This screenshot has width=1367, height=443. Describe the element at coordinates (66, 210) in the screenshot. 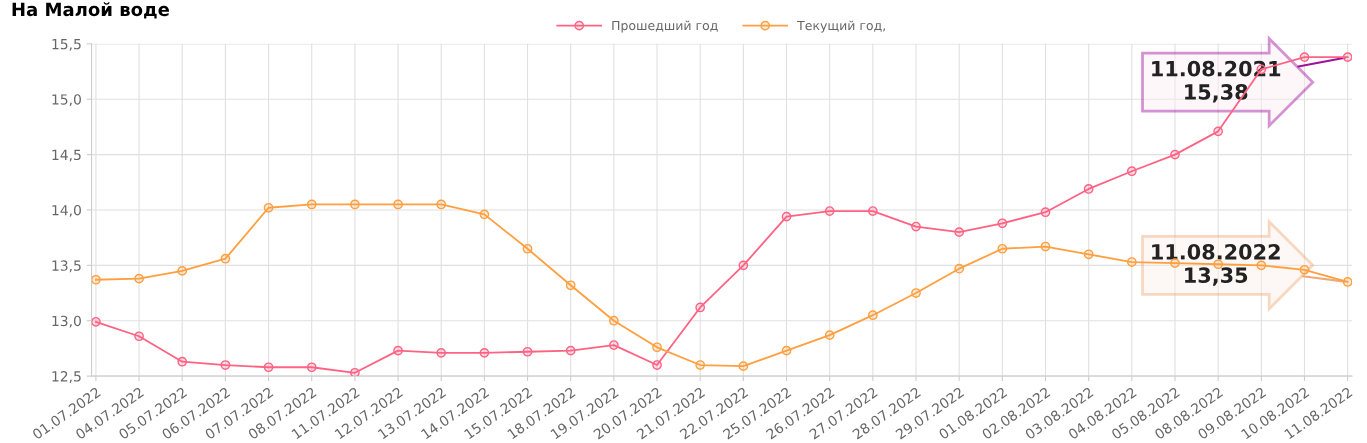

I see `y-tick-label: 14,0` at that location.